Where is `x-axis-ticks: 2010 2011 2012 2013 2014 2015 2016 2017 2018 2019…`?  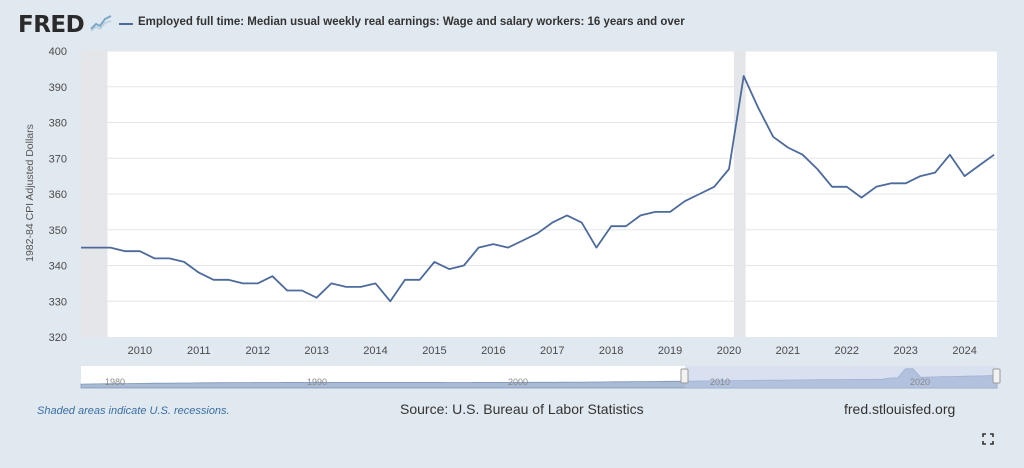
x-axis-ticks: 2010 2011 2012 2013 2014 2015 2016 2017 2018 2019… is located at coordinates (552, 351).